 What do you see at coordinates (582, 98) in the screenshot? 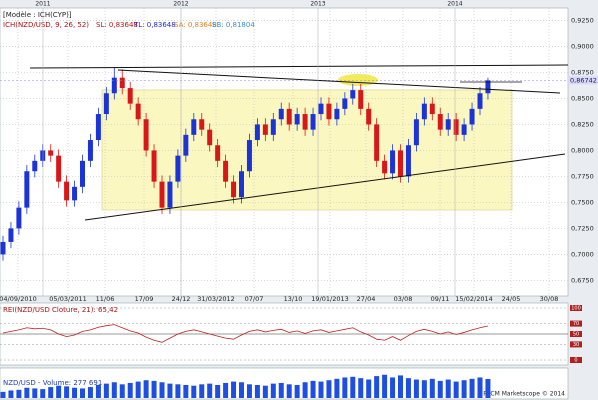
I see `y-tick-label: 0,8500` at bounding box center [582, 98].